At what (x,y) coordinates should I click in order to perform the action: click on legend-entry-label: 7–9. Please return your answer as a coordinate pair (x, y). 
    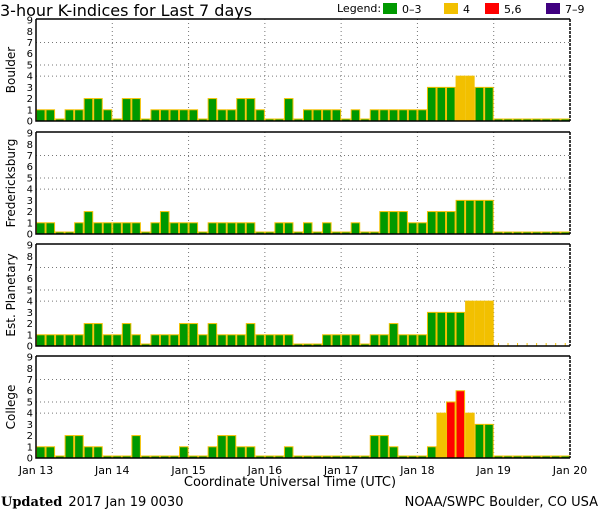
    Looking at the image, I should click on (575, 9).